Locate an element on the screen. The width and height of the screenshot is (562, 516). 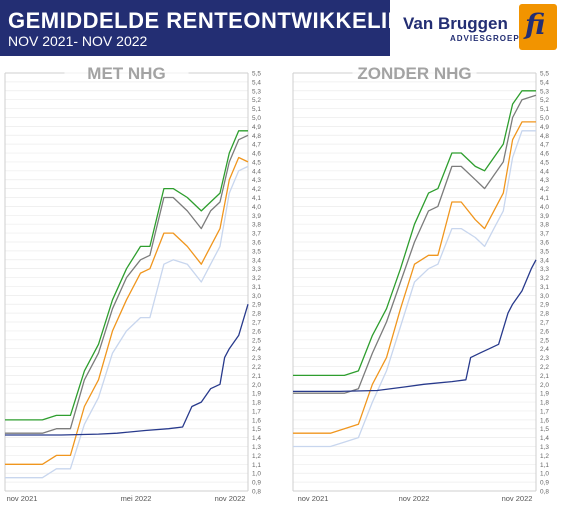
y-tick-label: 3,5 is located at coordinates (544, 251).